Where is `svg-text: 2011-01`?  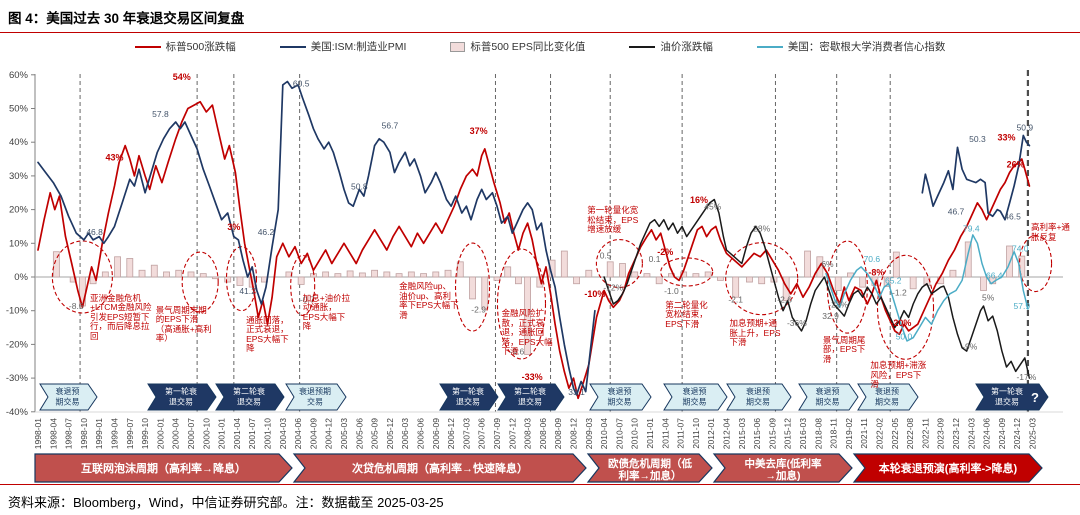 svg-text: 2011-01 is located at coordinates (650, 433).